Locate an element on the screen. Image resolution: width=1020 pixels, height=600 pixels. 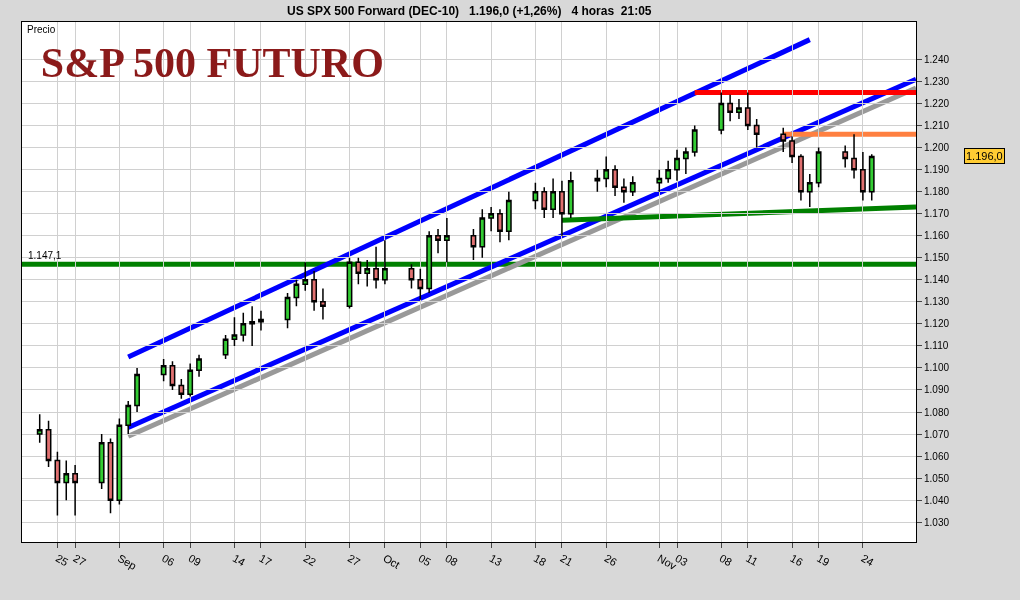
y-tick-label: 1.120 is located at coordinates (937, 324).